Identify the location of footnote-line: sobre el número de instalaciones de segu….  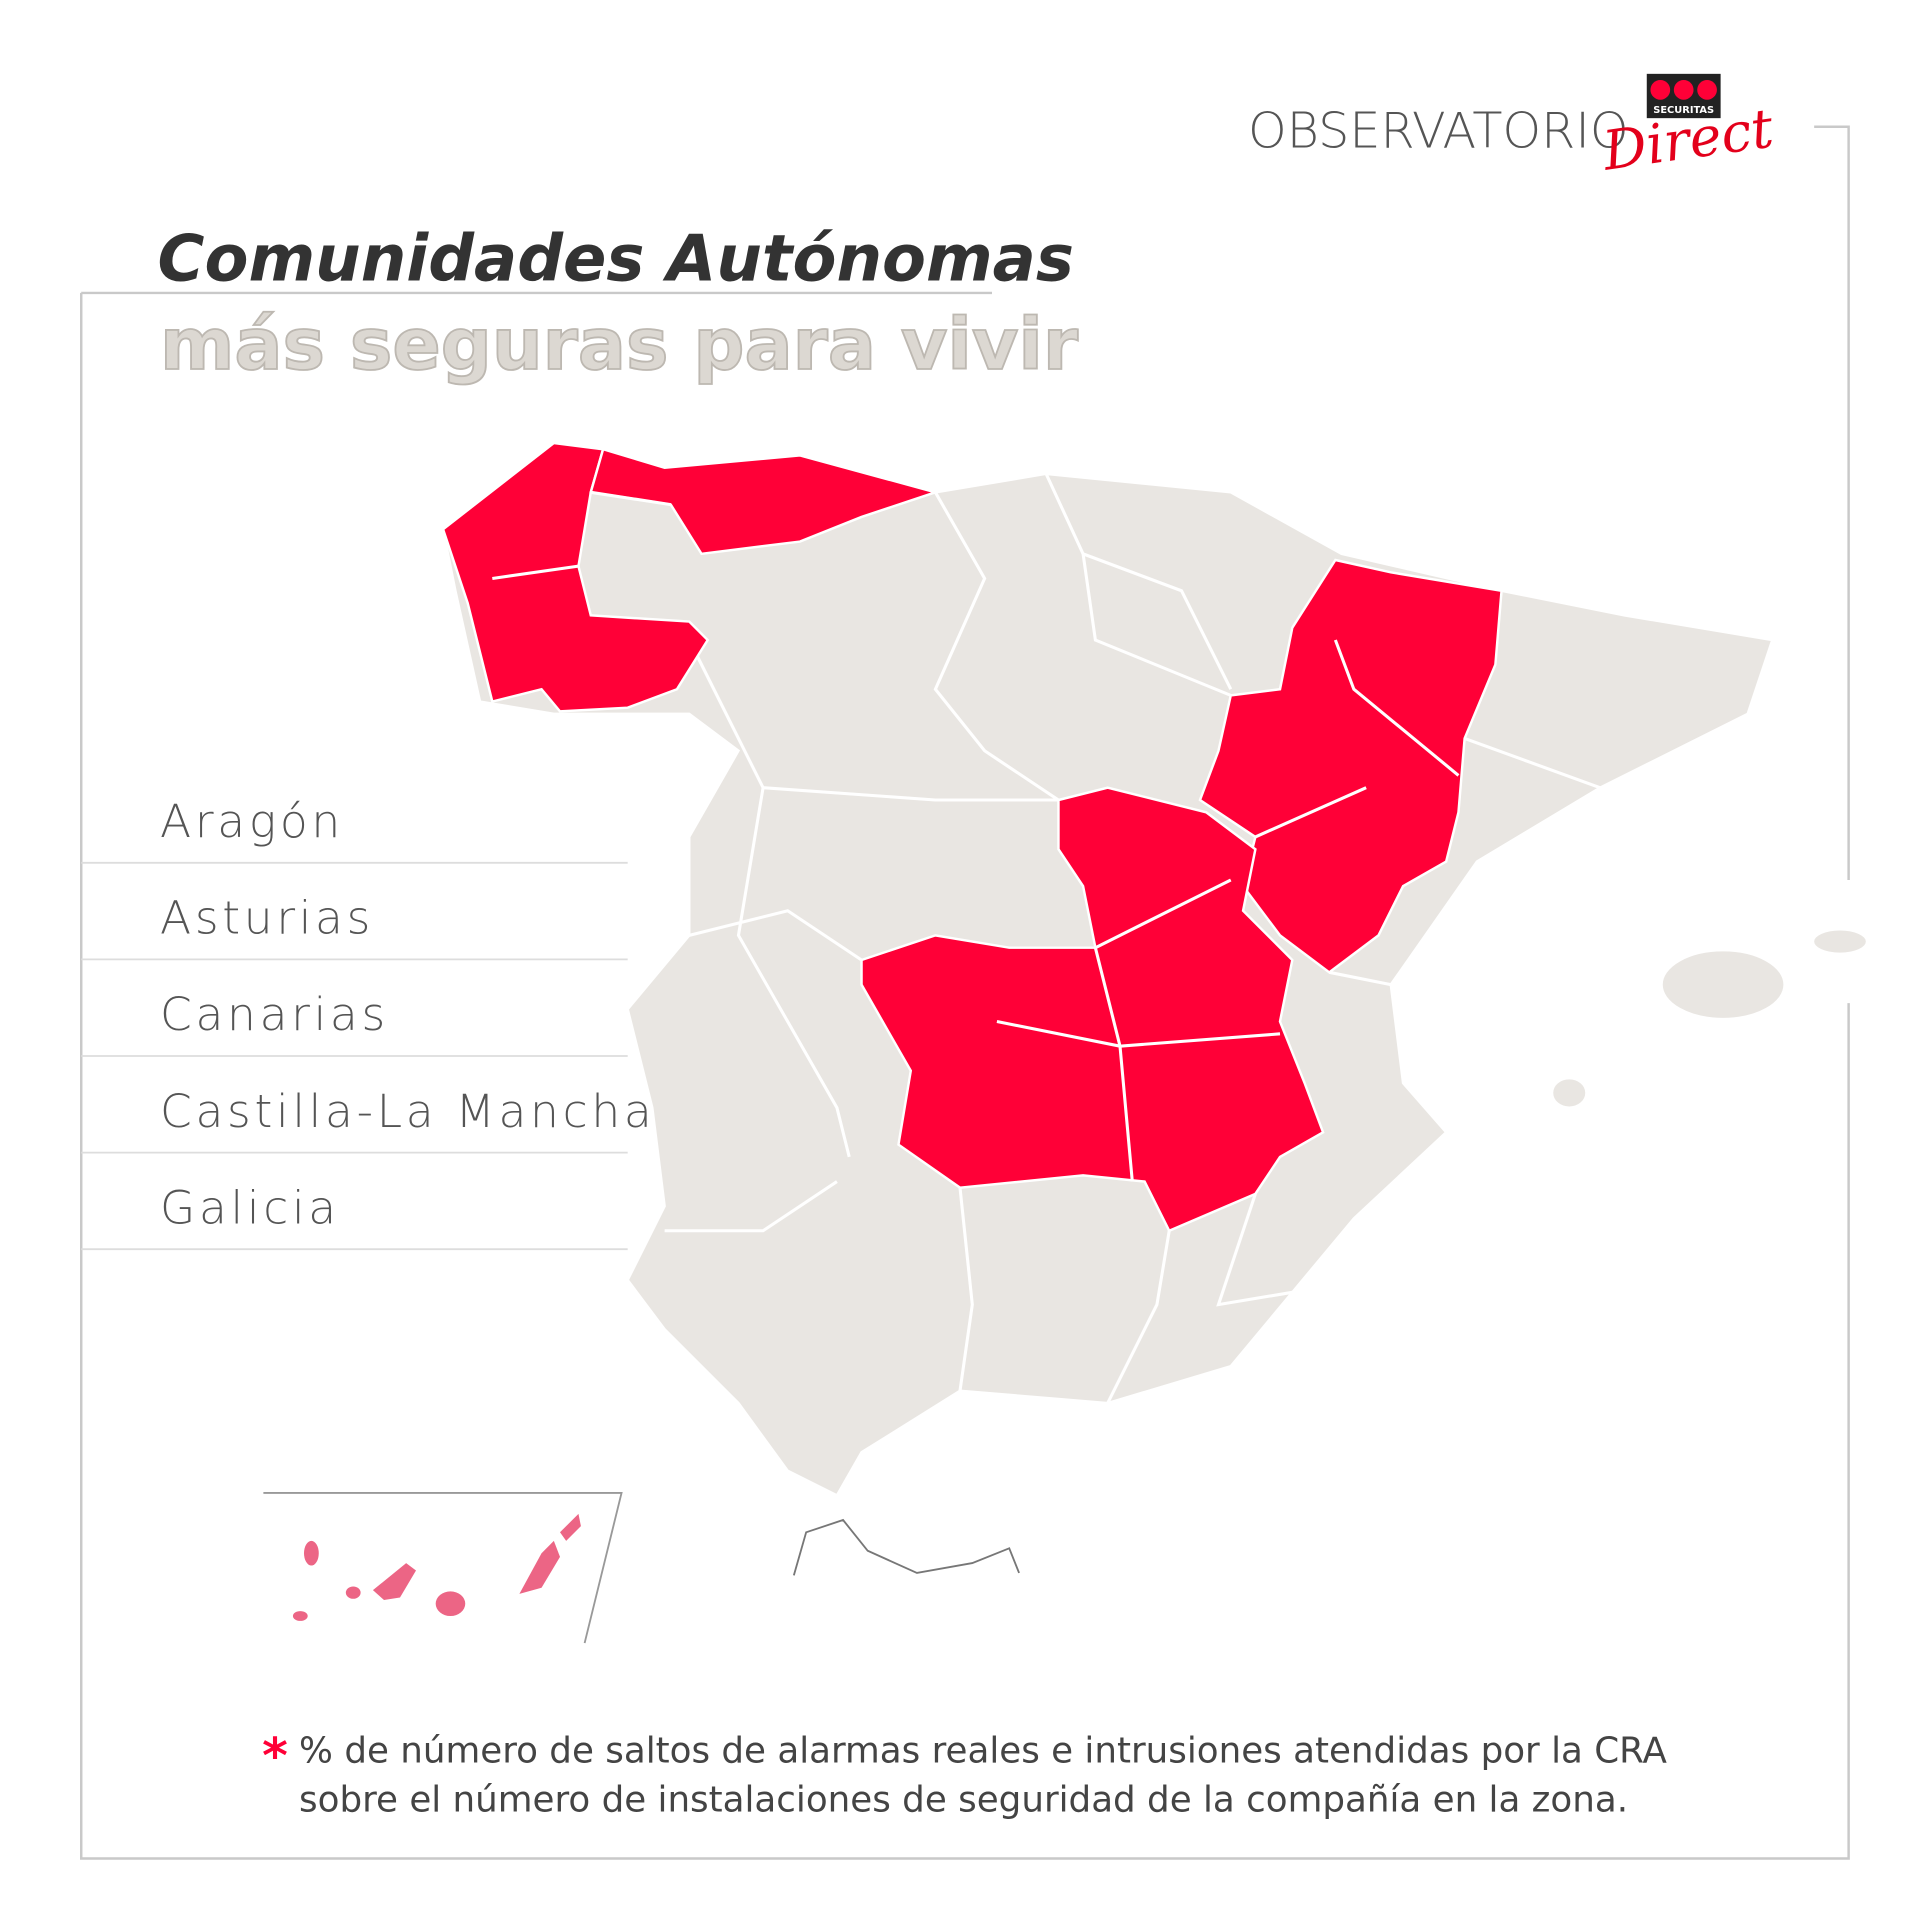
(963, 1800).